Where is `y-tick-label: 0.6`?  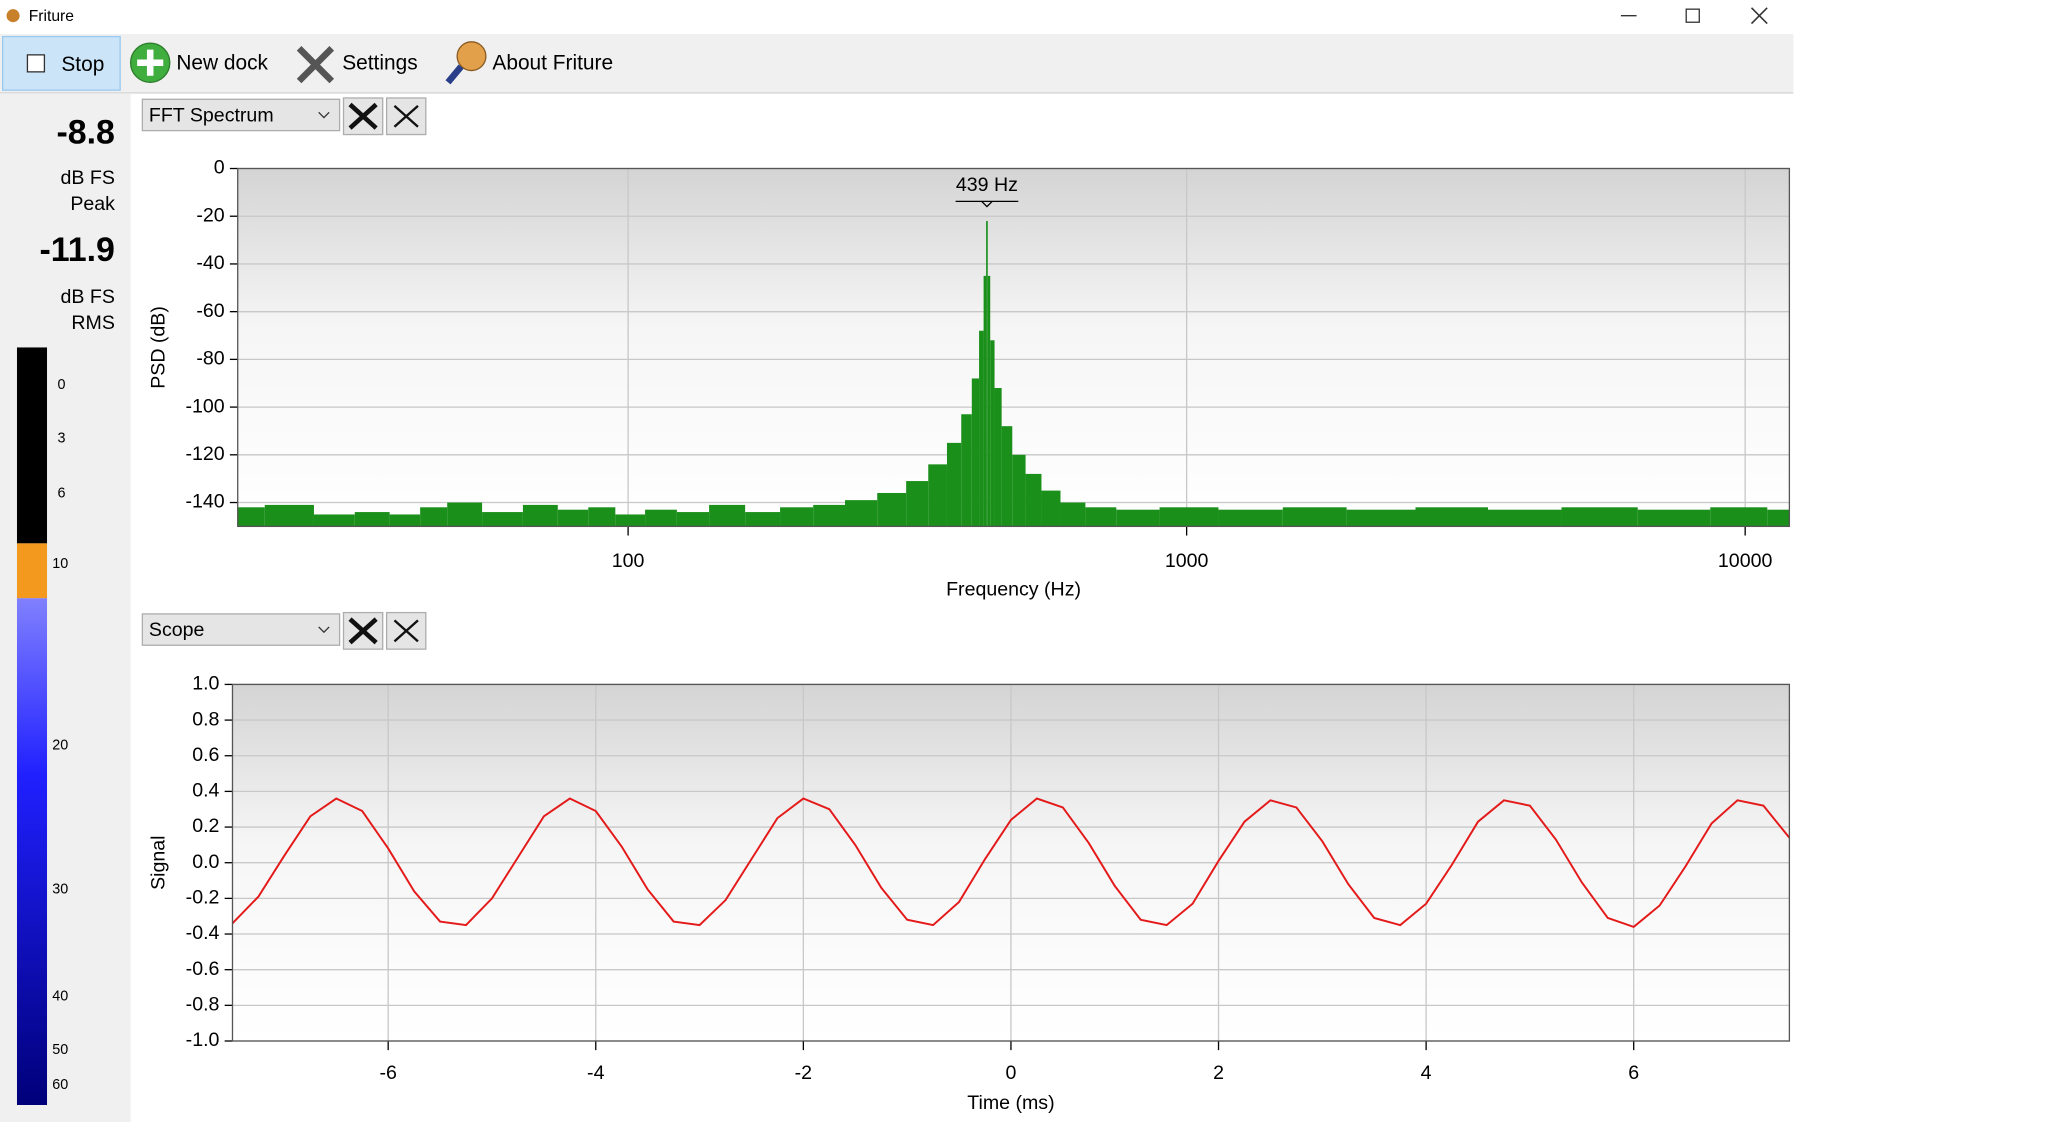 y-tick-label: 0.6 is located at coordinates (205, 755).